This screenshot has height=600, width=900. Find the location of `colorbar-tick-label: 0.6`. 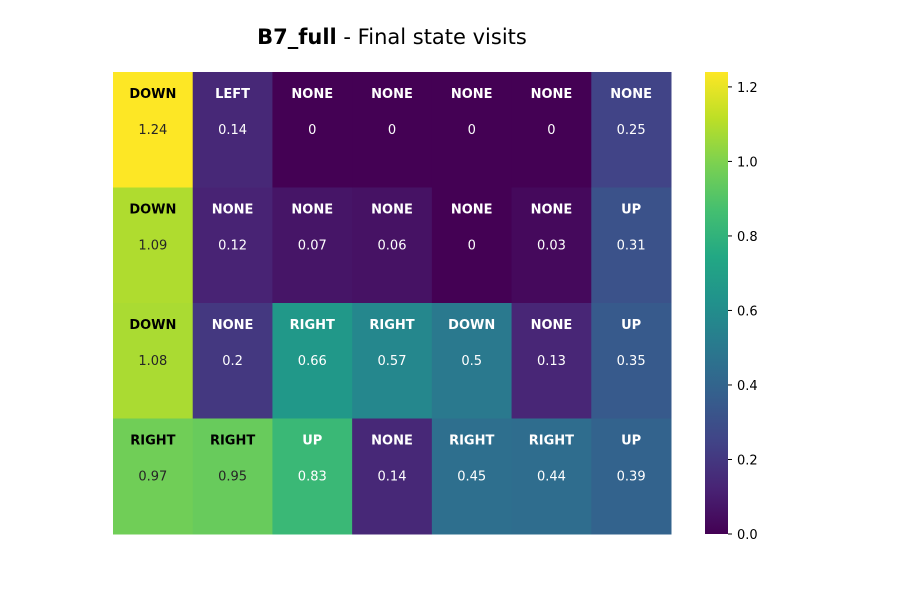

colorbar-tick-label: 0.6 is located at coordinates (747, 311).